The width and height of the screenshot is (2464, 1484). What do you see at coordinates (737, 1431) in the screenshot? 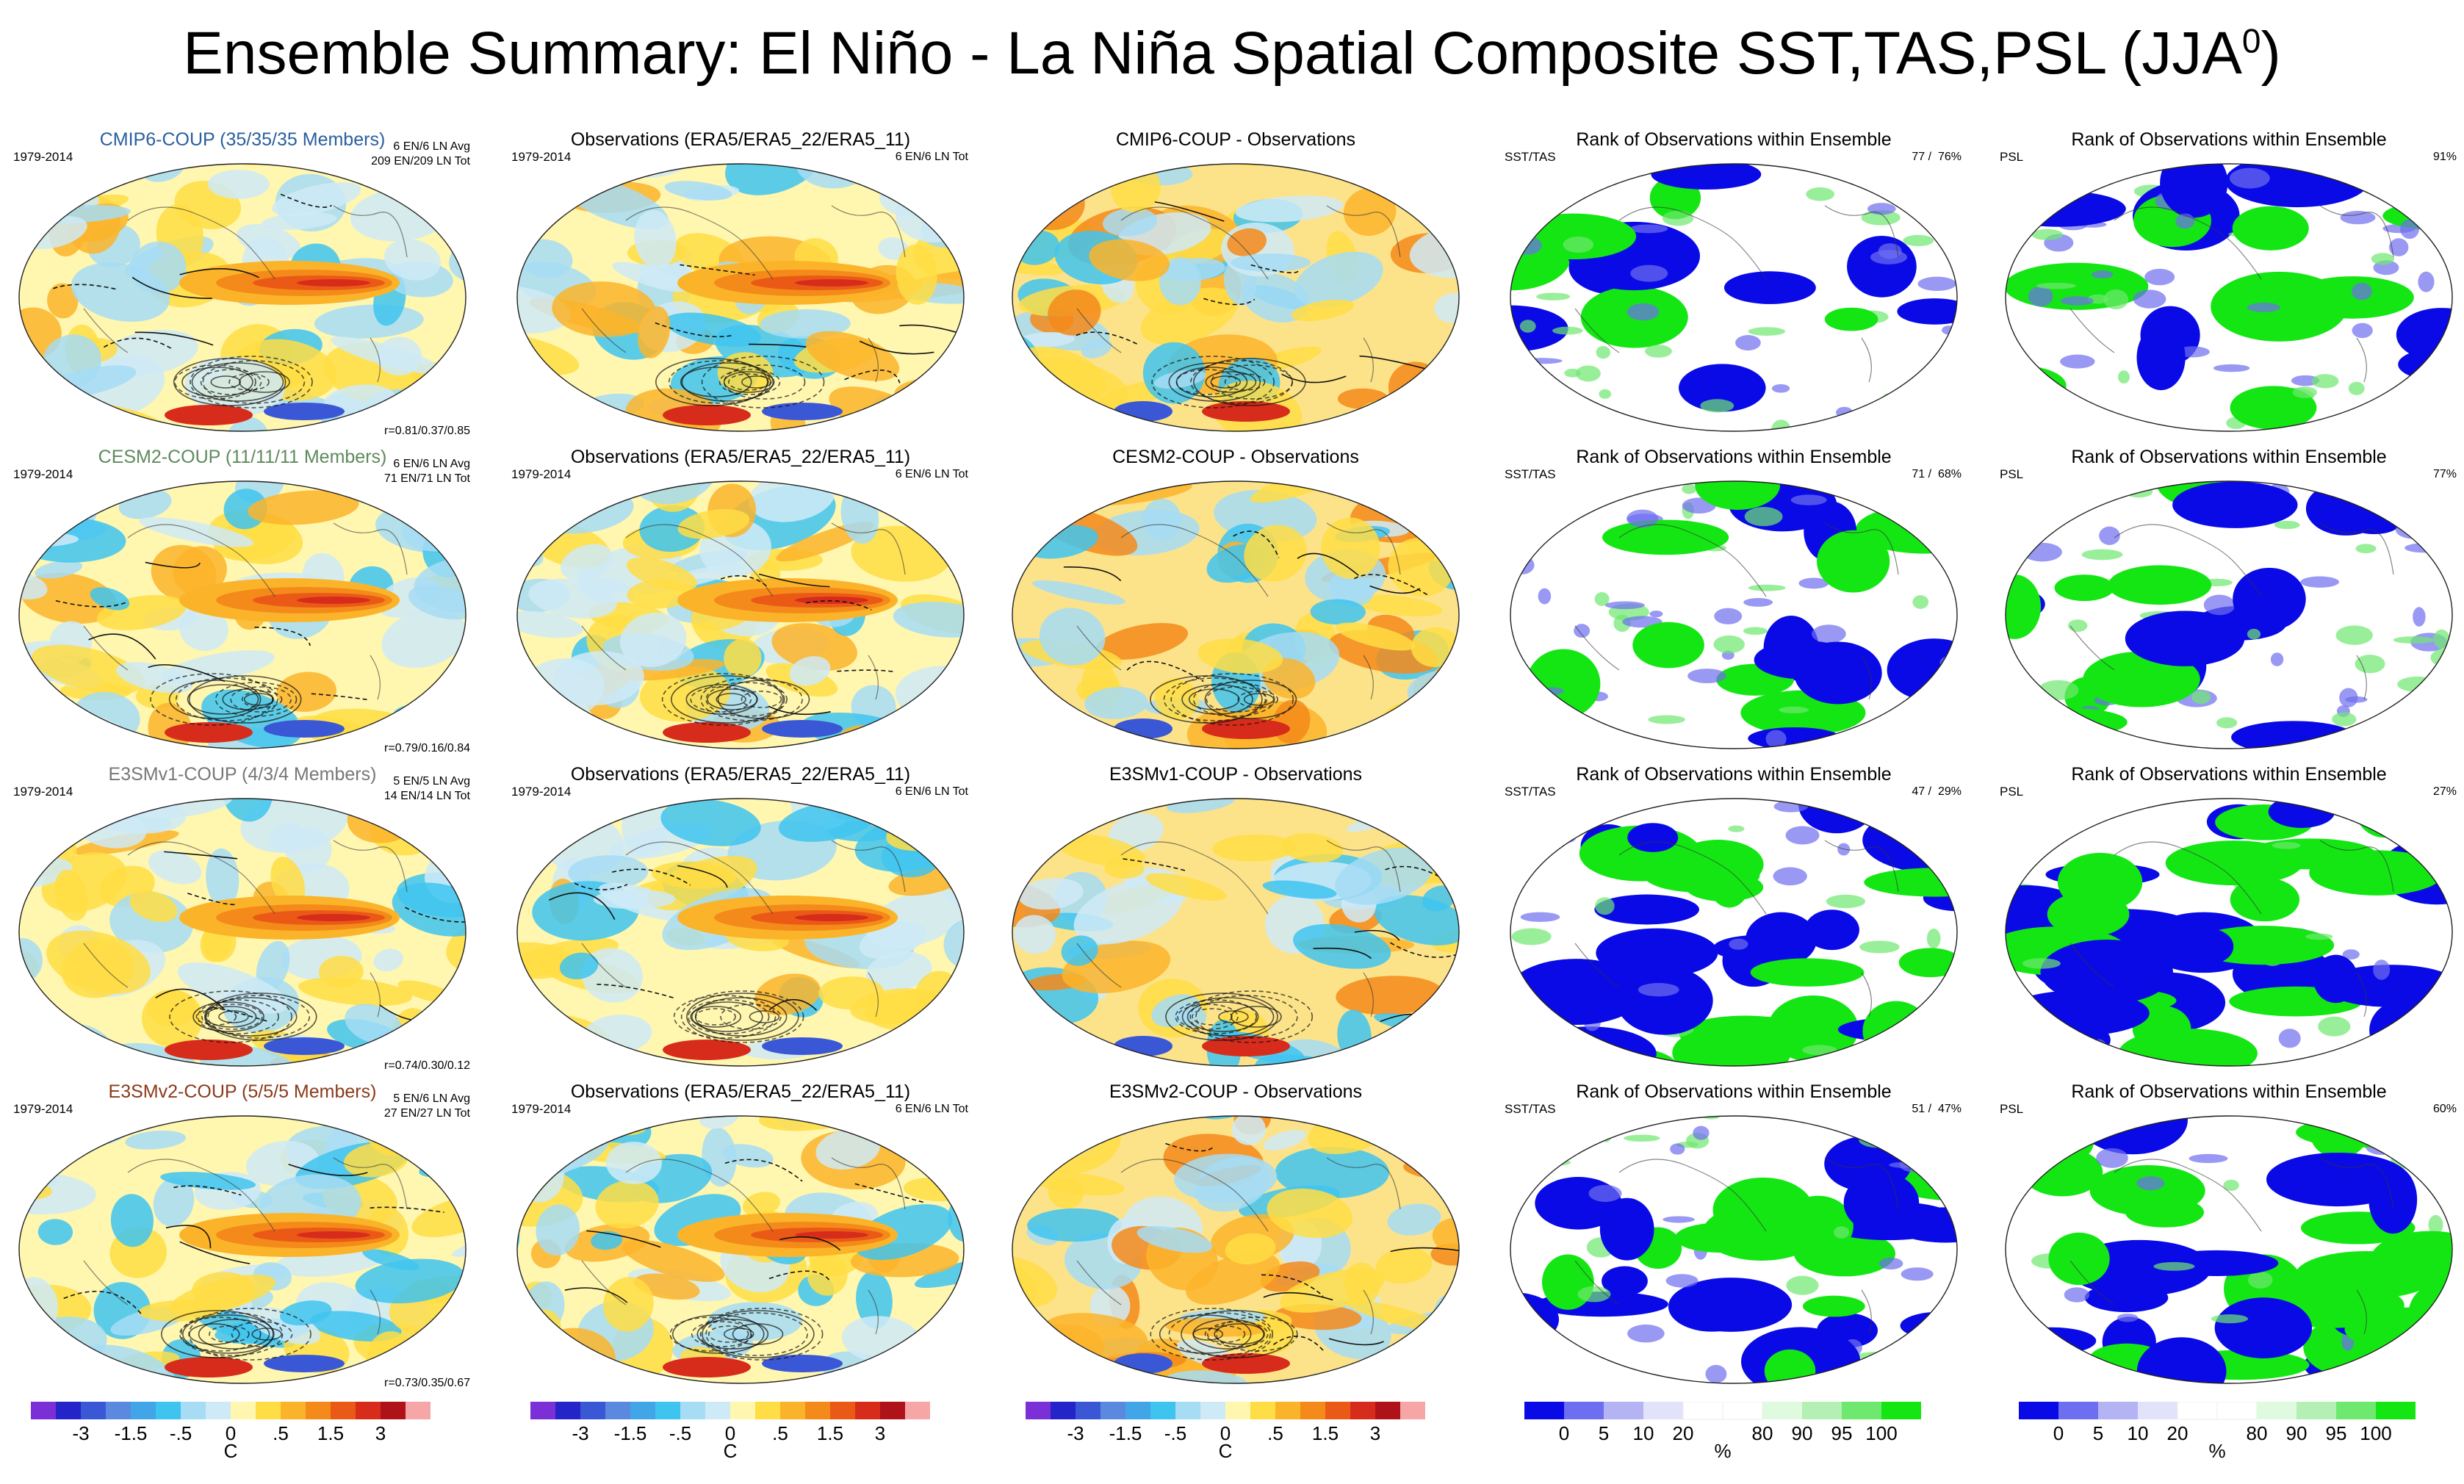
I see `colorbar-observations: -3 -1.5 -.5 0 .5 1.5 3 C` at bounding box center [737, 1431].